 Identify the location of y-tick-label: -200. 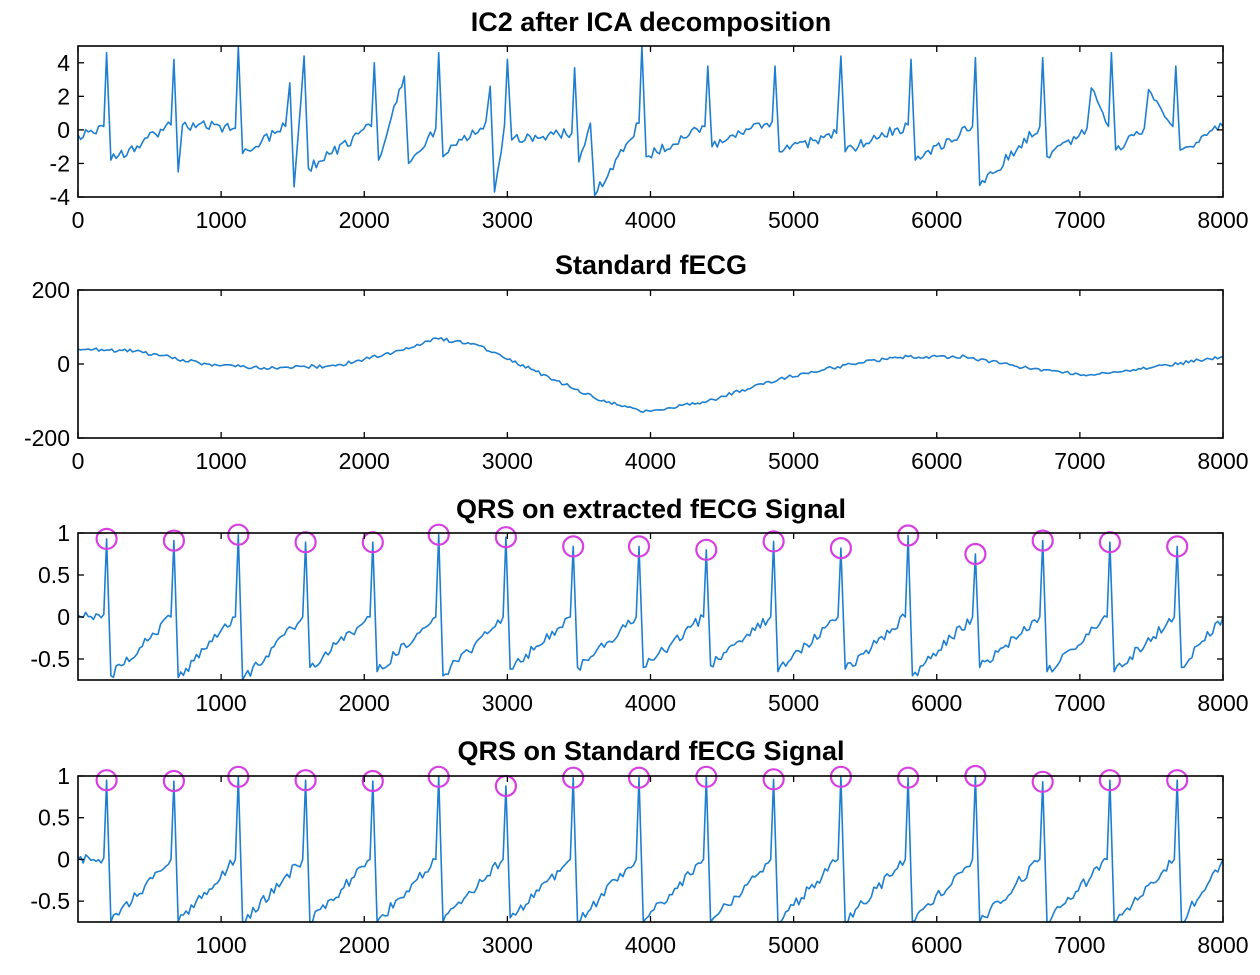
(47, 438).